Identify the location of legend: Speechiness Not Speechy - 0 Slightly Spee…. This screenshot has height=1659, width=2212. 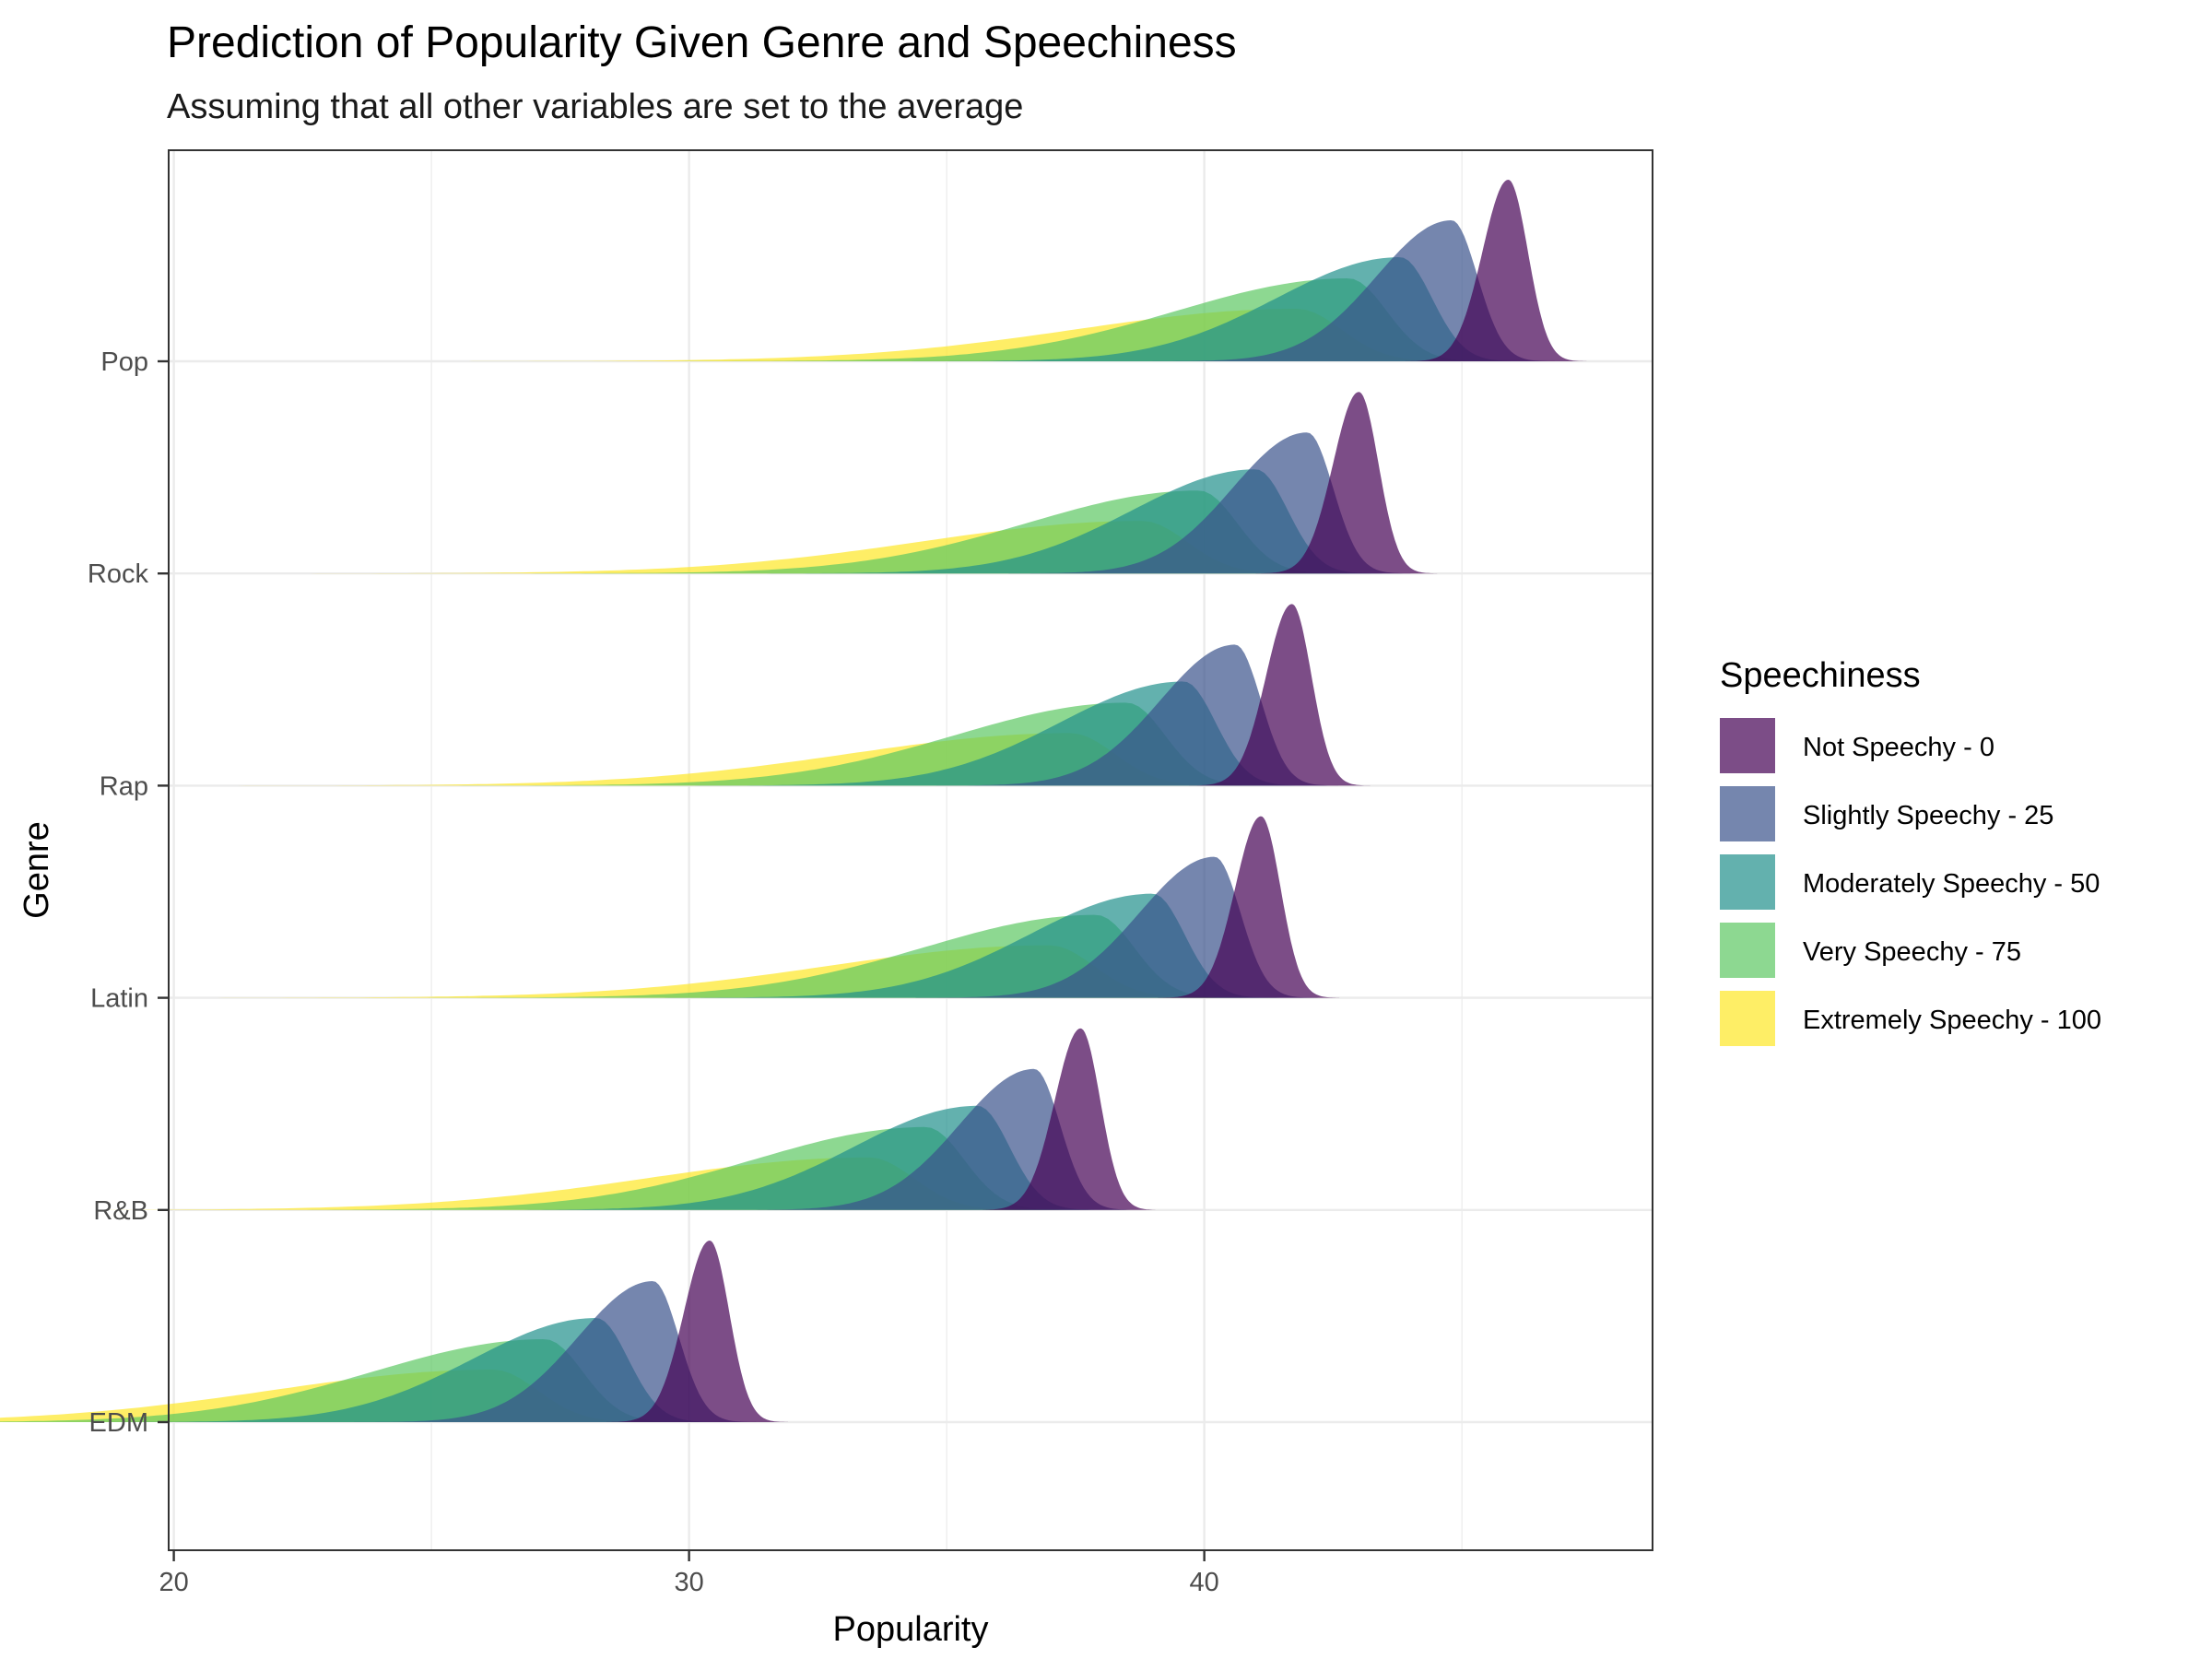
(1910, 851).